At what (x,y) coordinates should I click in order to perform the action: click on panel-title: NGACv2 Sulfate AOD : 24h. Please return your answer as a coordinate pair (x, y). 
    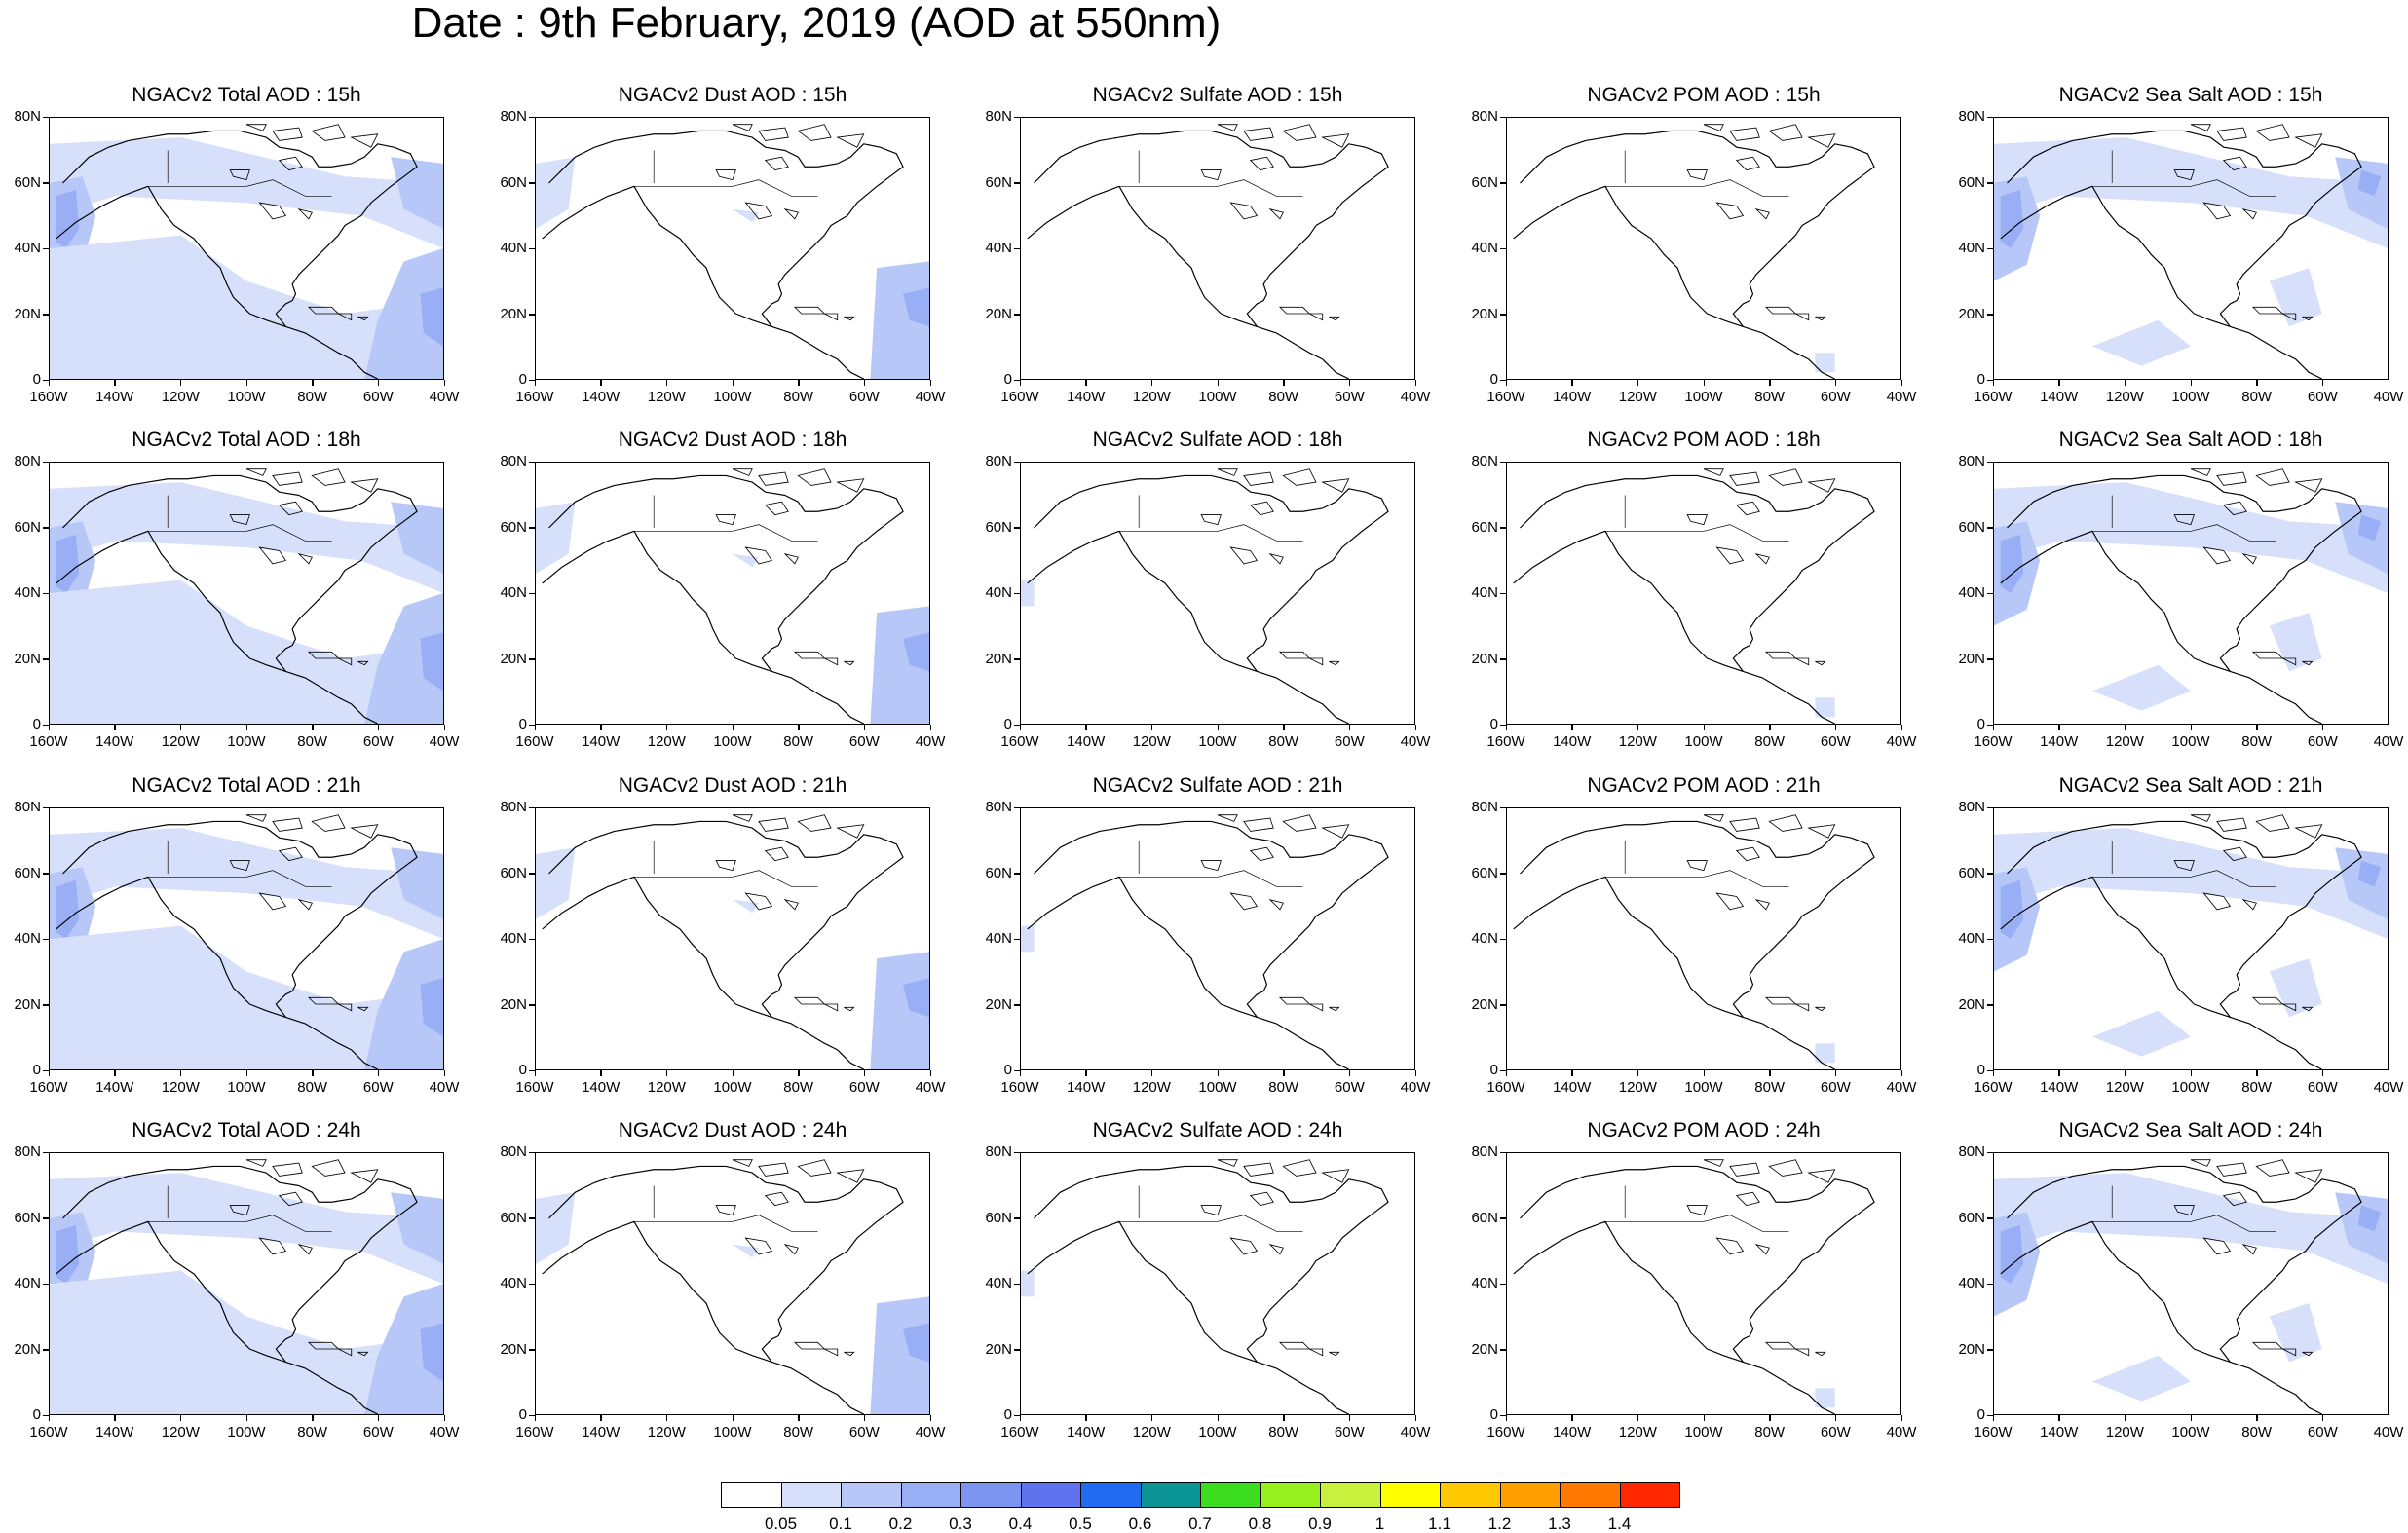
    Looking at the image, I should click on (1217, 1130).